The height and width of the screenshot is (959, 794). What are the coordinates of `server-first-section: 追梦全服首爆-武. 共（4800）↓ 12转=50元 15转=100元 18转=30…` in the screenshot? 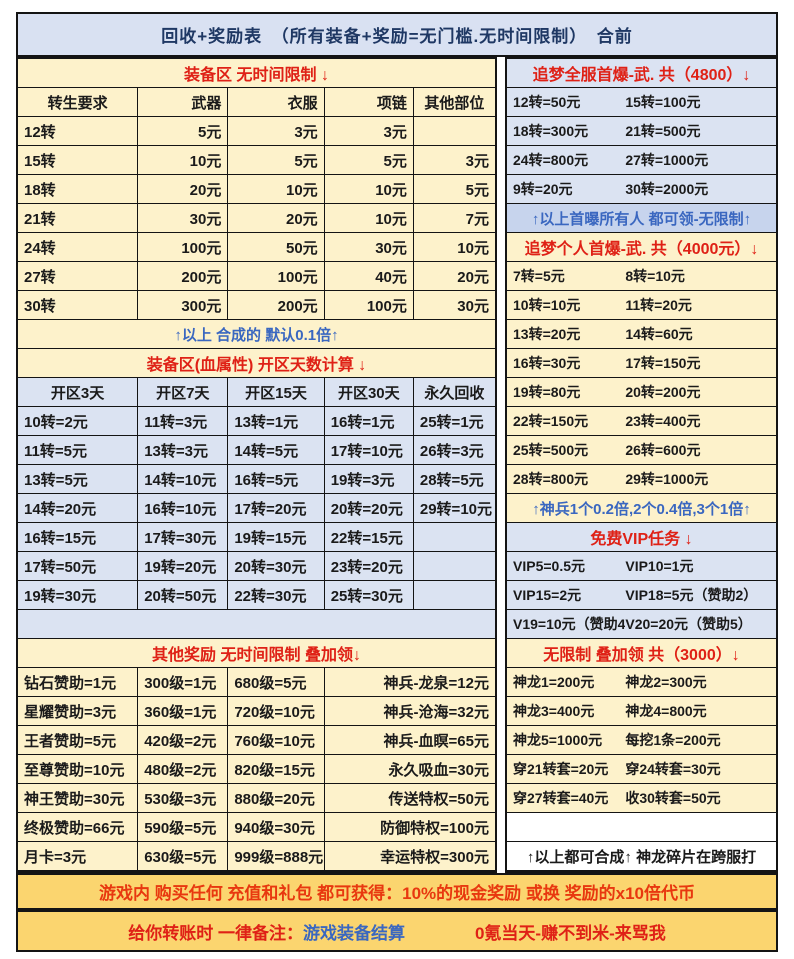 It's located at (641, 146).